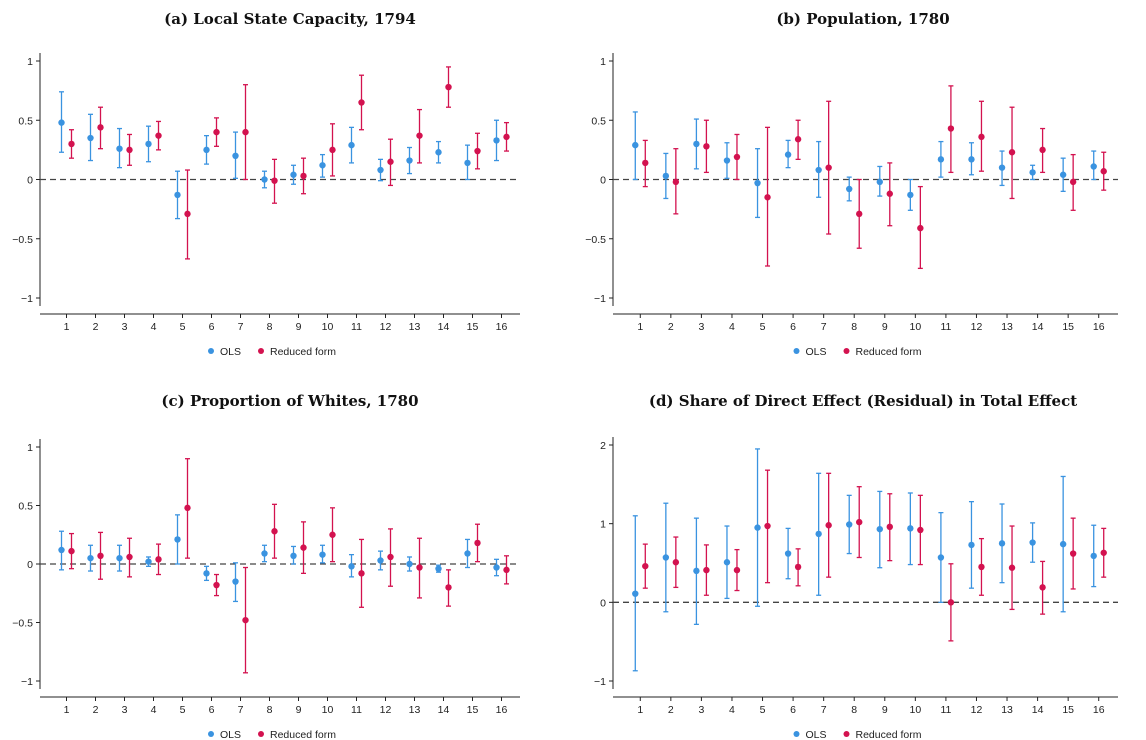  I want to click on chart-title: (a) Local State Capacity, 1794, so click(290, 19).